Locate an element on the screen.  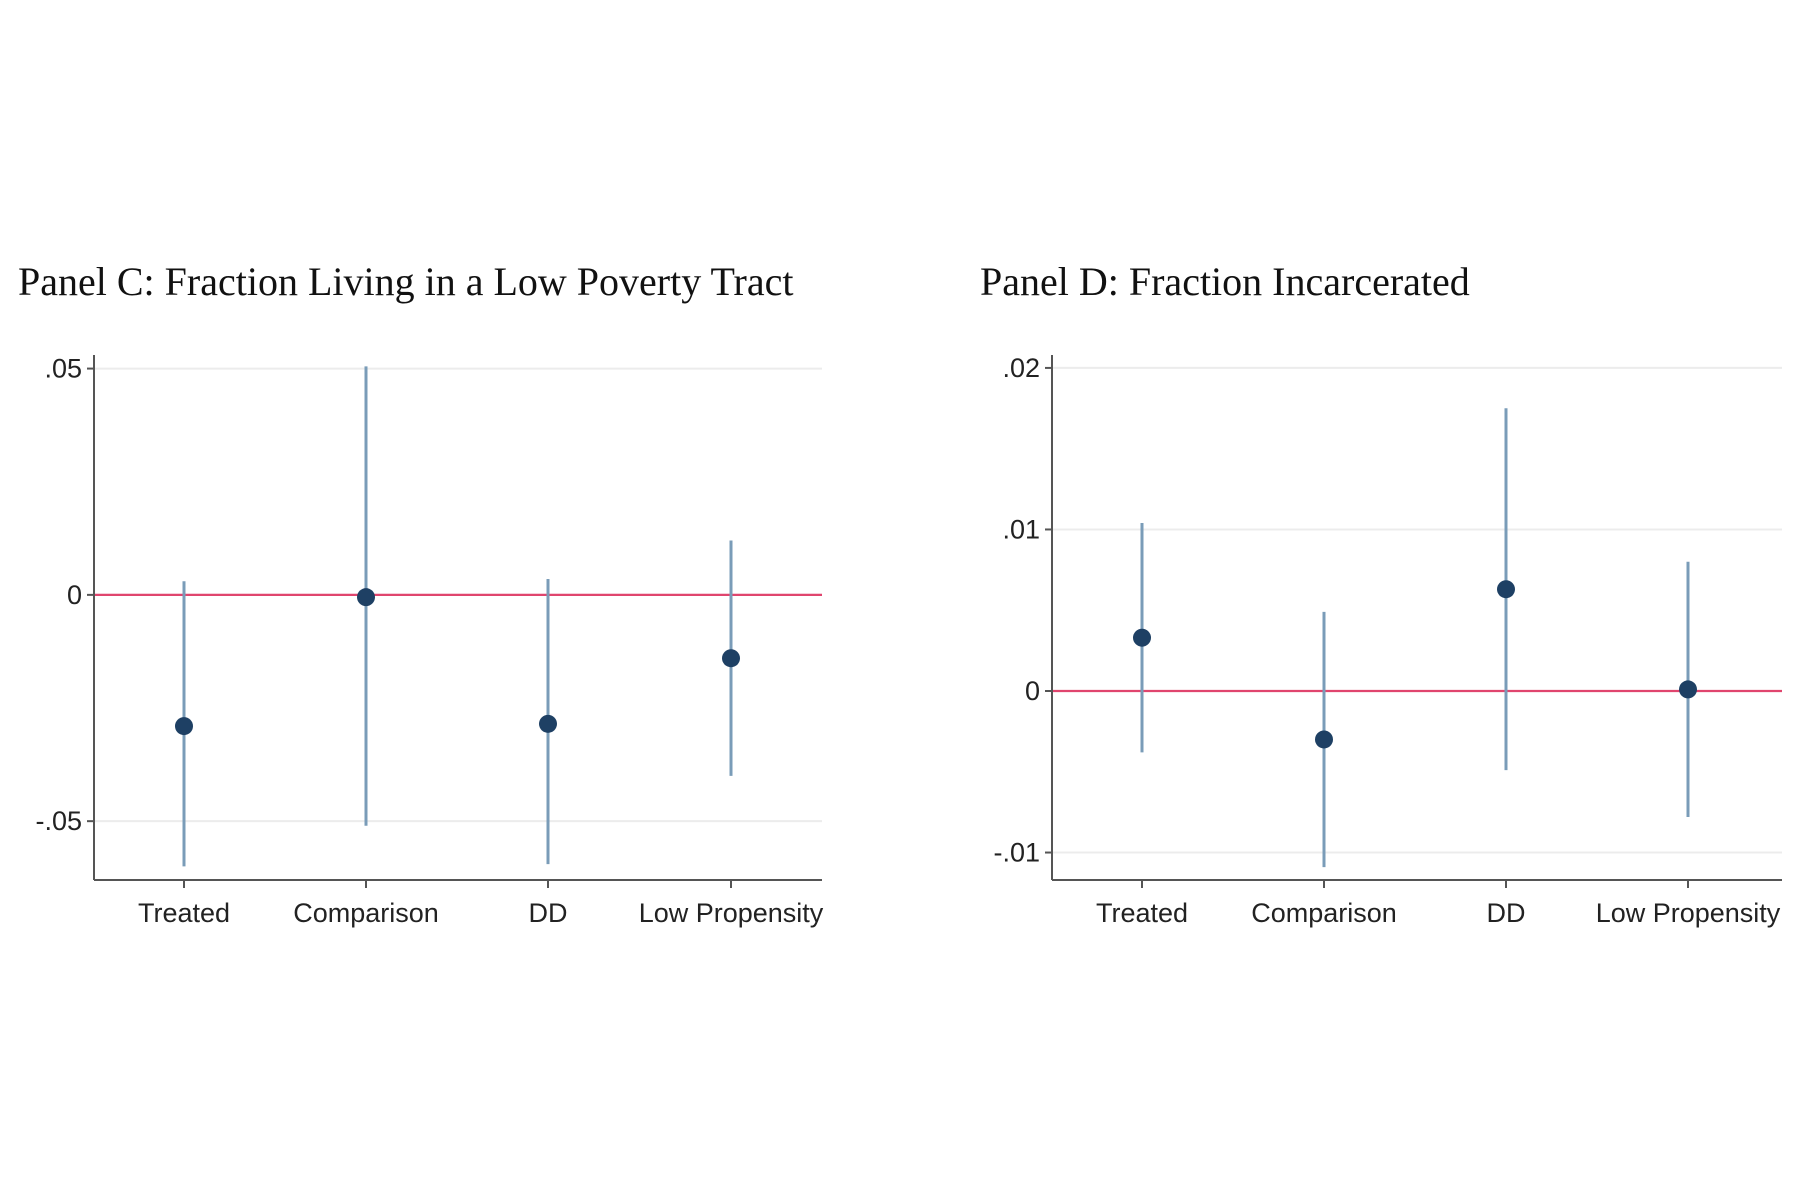
panel-d-y-tick-label: .02 is located at coordinates (1021, 368).